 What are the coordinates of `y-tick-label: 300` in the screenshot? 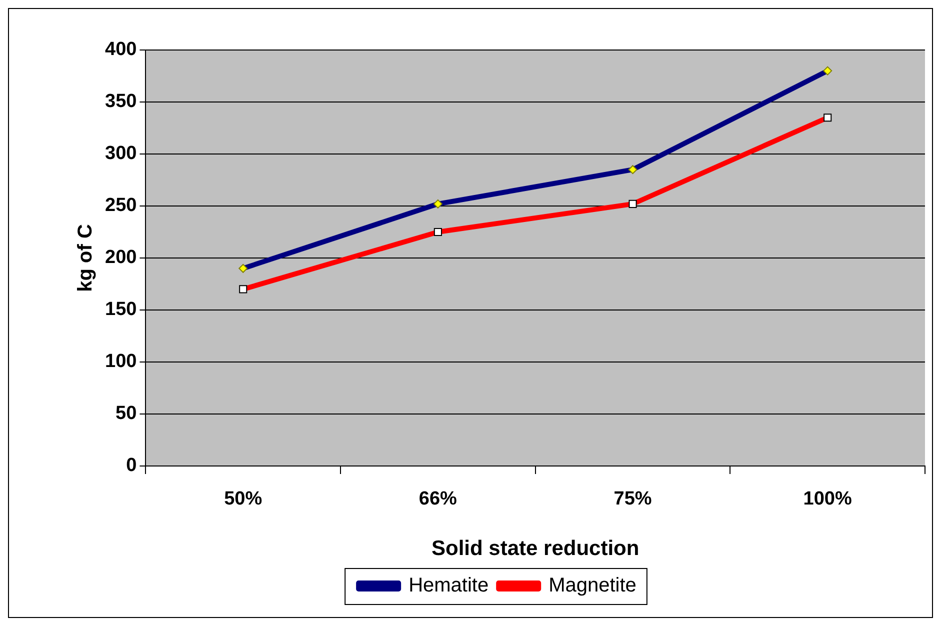 It's located at (121, 153).